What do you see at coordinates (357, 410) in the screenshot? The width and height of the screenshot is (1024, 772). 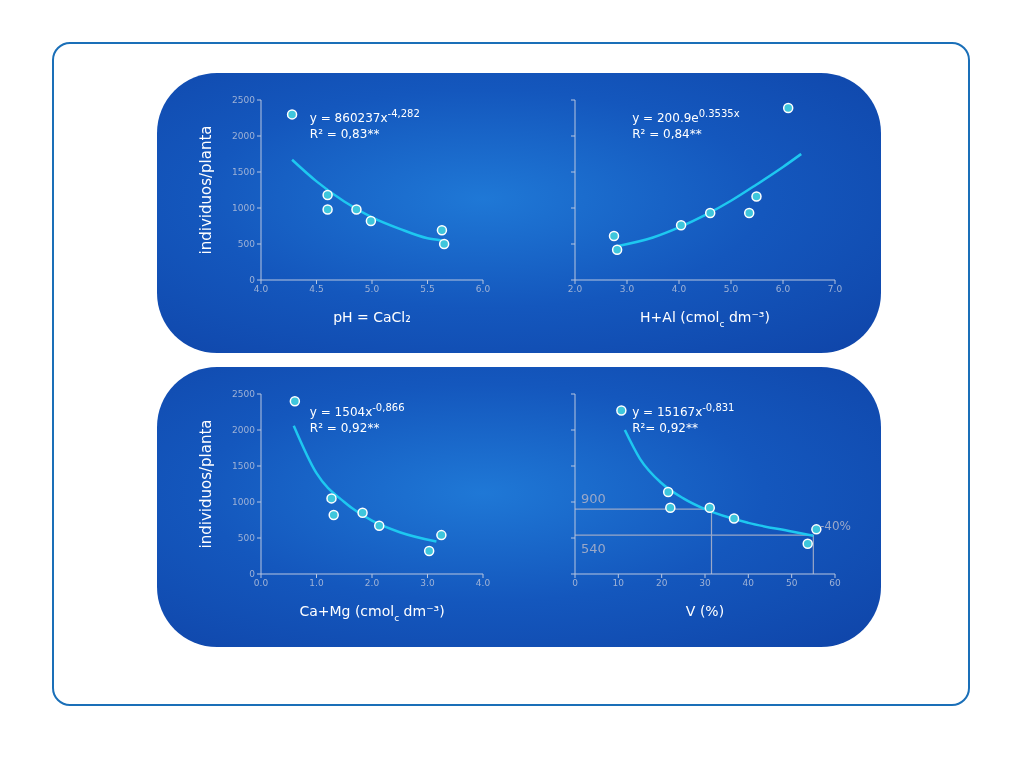 I see `annotation: y = 1504x$^{-0,866}$` at bounding box center [357, 410].